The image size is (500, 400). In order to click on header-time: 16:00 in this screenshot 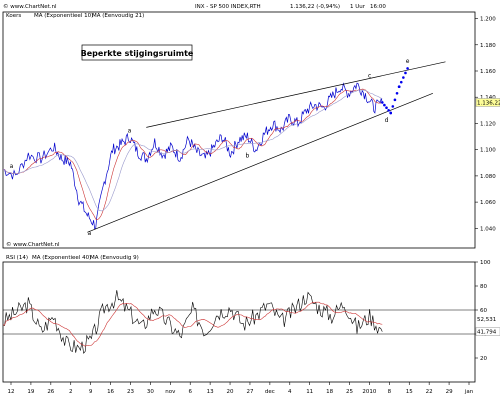, I will do `click(378, 7)`.